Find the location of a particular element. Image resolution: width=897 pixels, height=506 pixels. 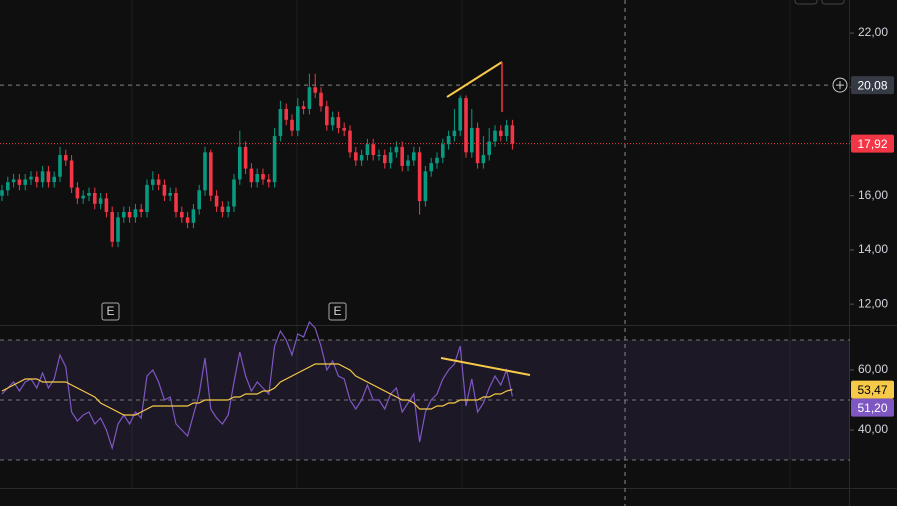

y-tick-label: 16,00 is located at coordinates (873, 195).